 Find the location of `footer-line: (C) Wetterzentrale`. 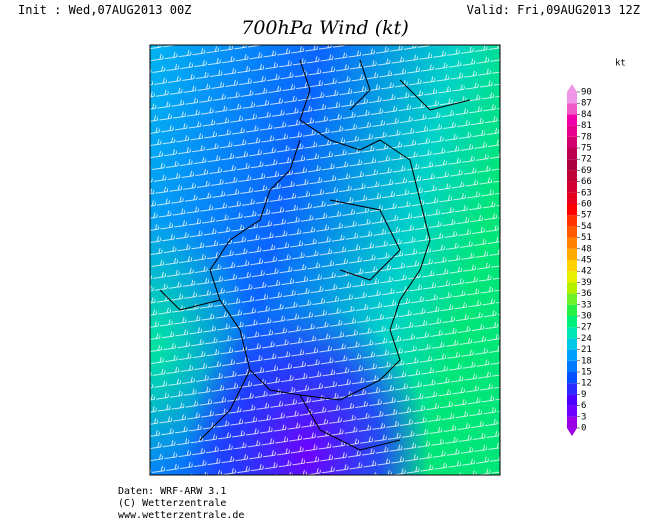

footer-line: (C) Wetterzentrale is located at coordinates (172, 503).